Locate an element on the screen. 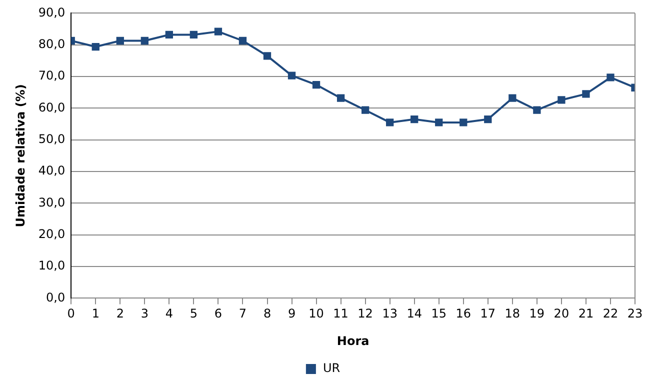 This screenshot has height=390, width=655. y-tick-label: 10,0 is located at coordinates (52, 265).